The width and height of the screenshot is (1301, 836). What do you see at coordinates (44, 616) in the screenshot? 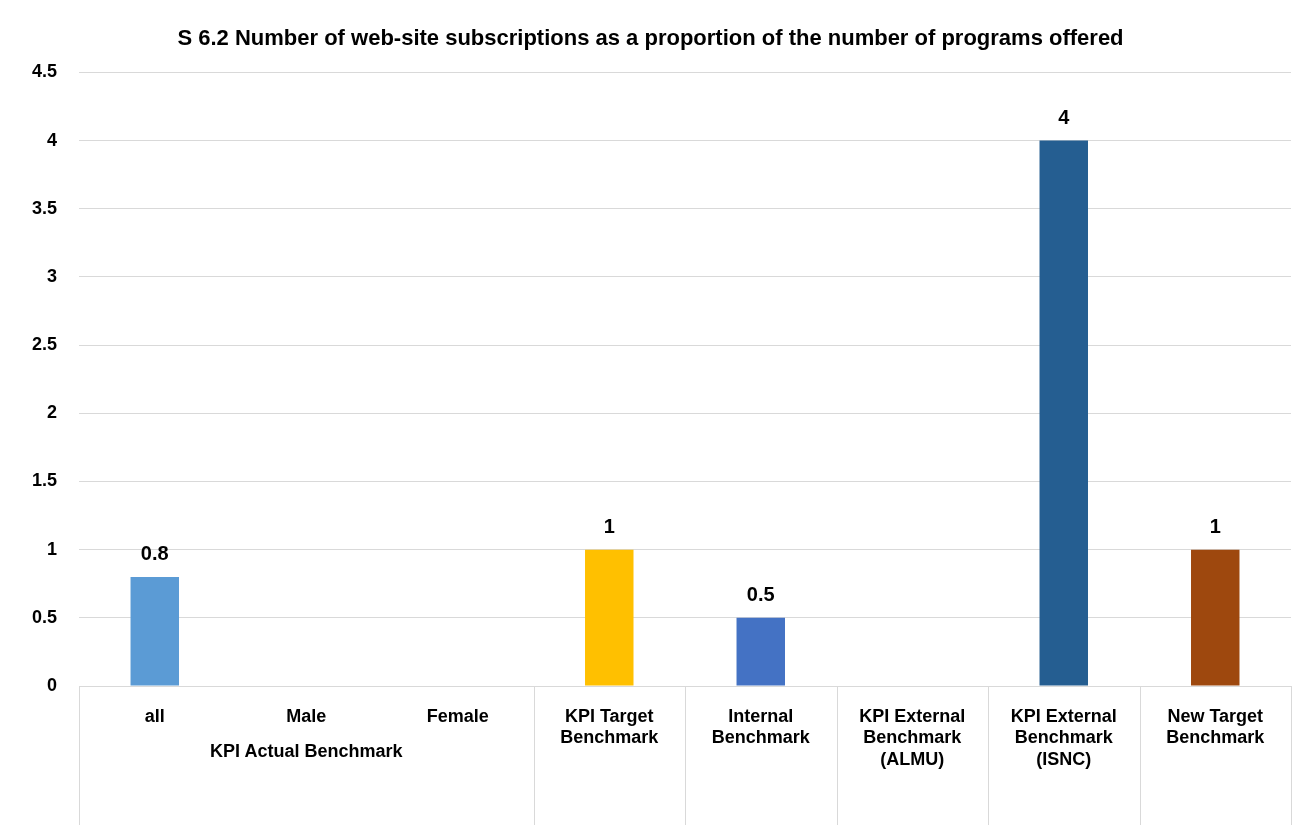
I see `y-tick-label: 0.5` at bounding box center [44, 616].